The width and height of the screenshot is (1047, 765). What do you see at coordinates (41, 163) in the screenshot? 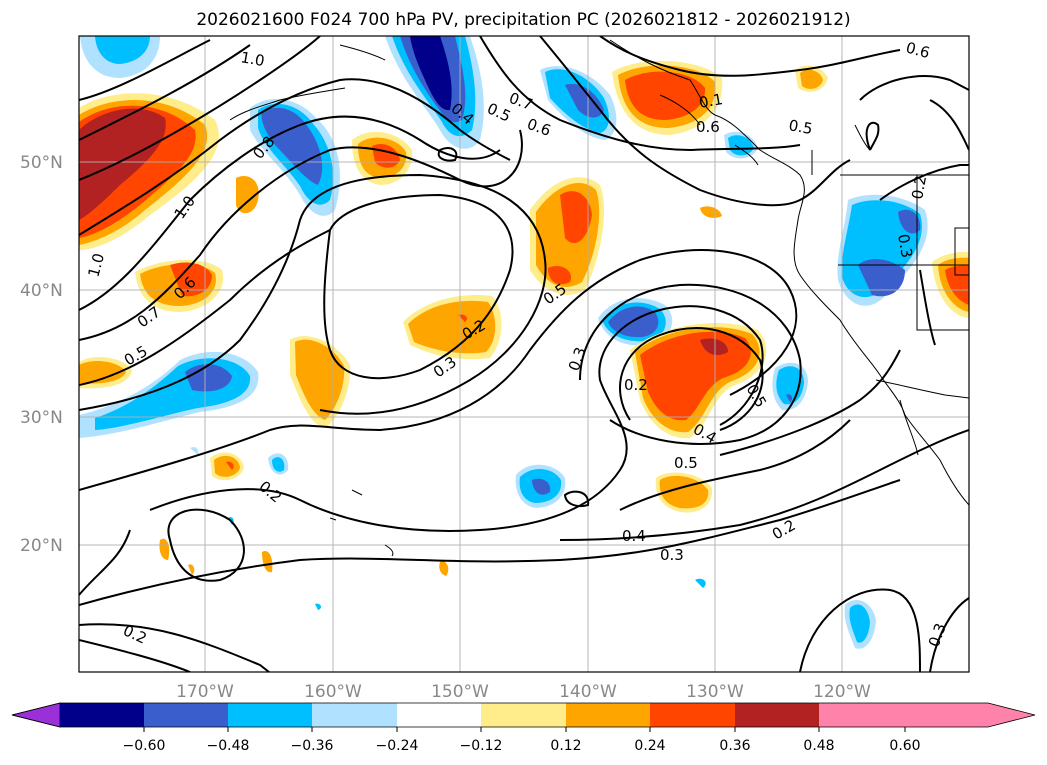
I see `lat-label: 50°N` at bounding box center [41, 163].